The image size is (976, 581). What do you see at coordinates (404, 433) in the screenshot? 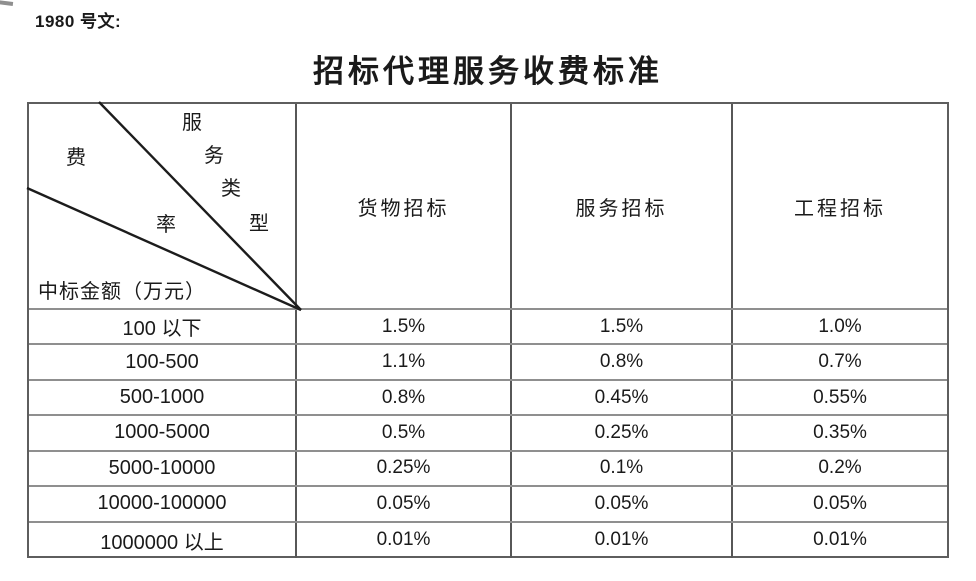
I see `rate-cell: 0.5%` at bounding box center [404, 433].